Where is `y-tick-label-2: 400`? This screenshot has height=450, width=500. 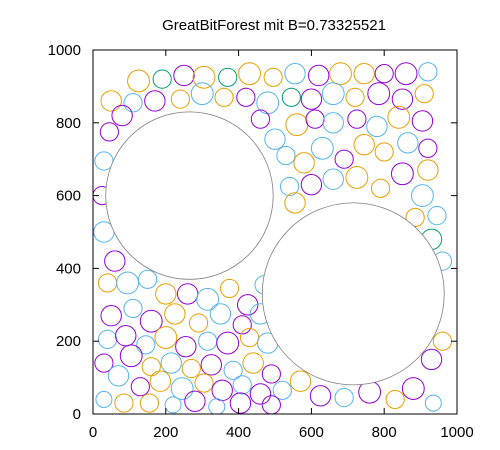
y-tick-label-2: 400 is located at coordinates (68, 268).